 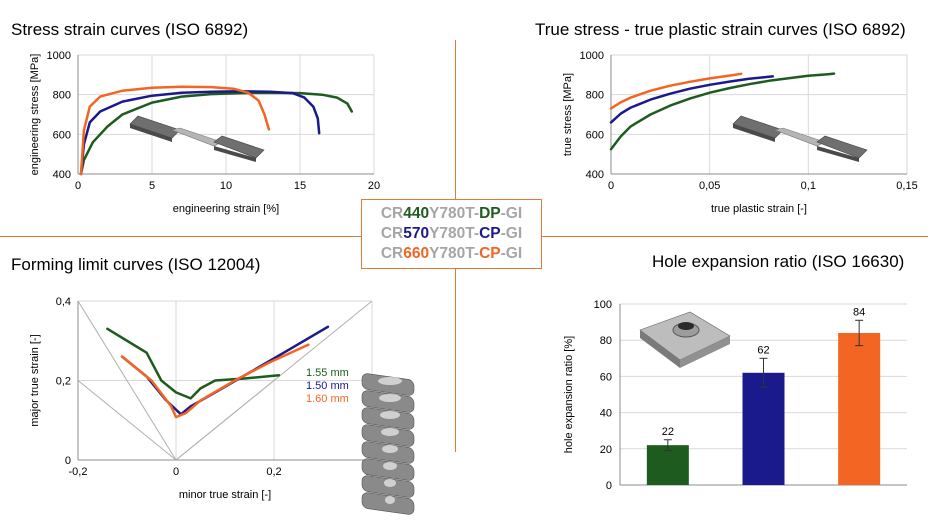 What do you see at coordinates (388, 444) in the screenshot?
I see `flc-specimens-icon` at bounding box center [388, 444].